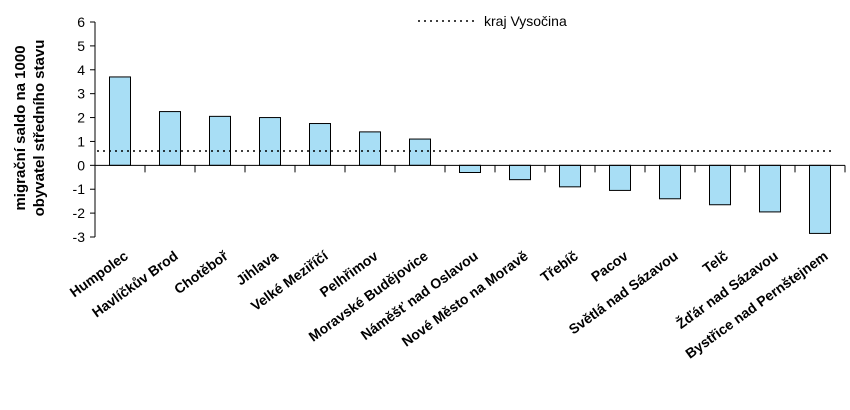 The image size is (850, 410). Describe the element at coordinates (79, 189) in the screenshot. I see `y-tick-label: -1` at that location.